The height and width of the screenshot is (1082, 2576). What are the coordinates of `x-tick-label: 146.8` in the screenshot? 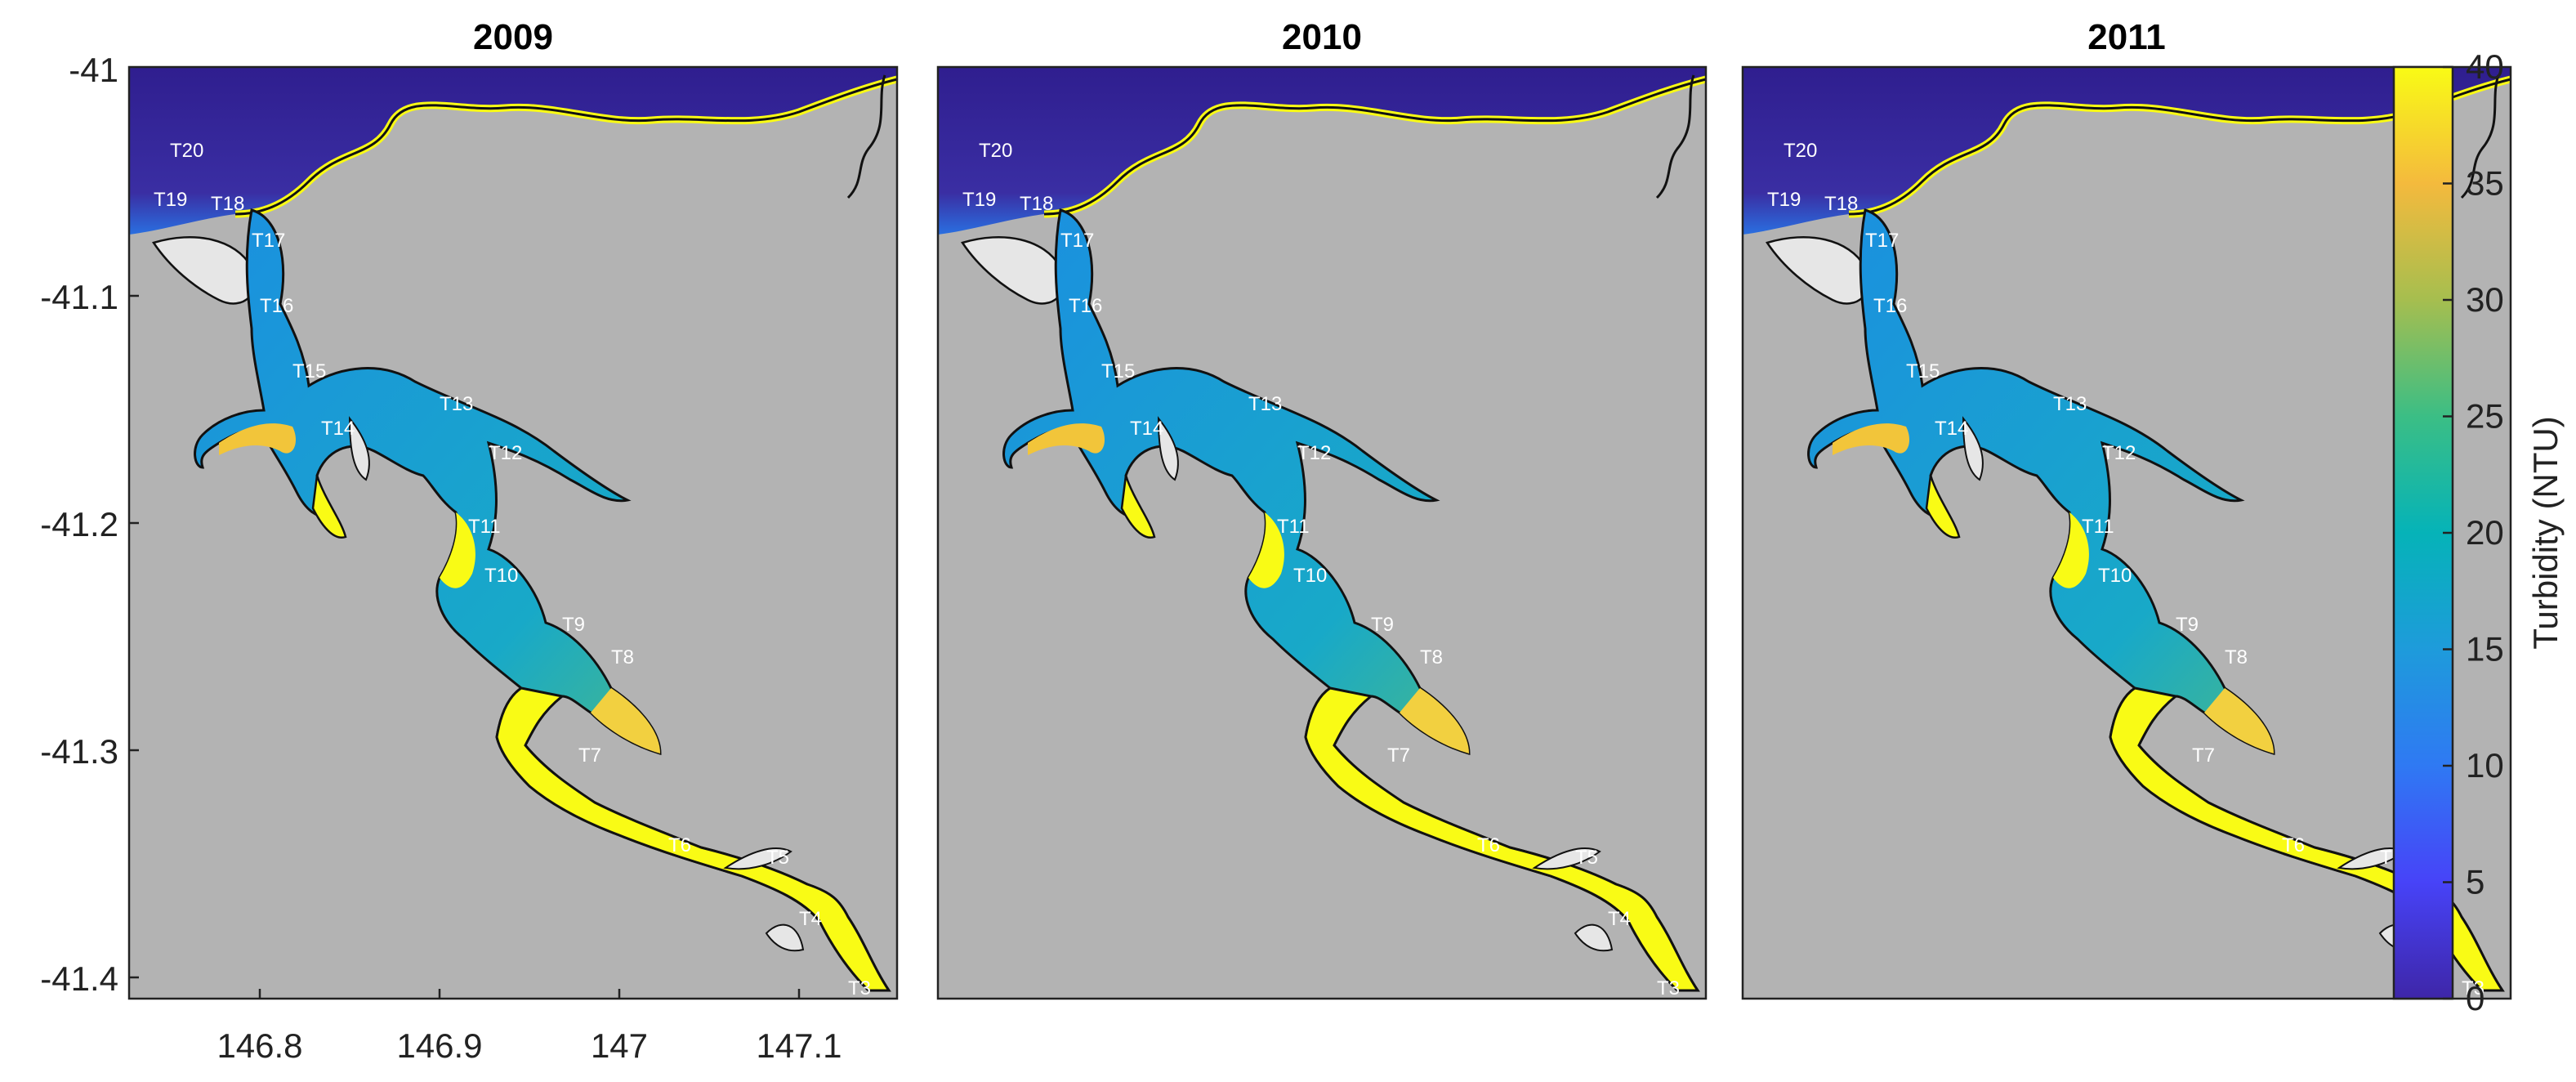 It's located at (260, 1045).